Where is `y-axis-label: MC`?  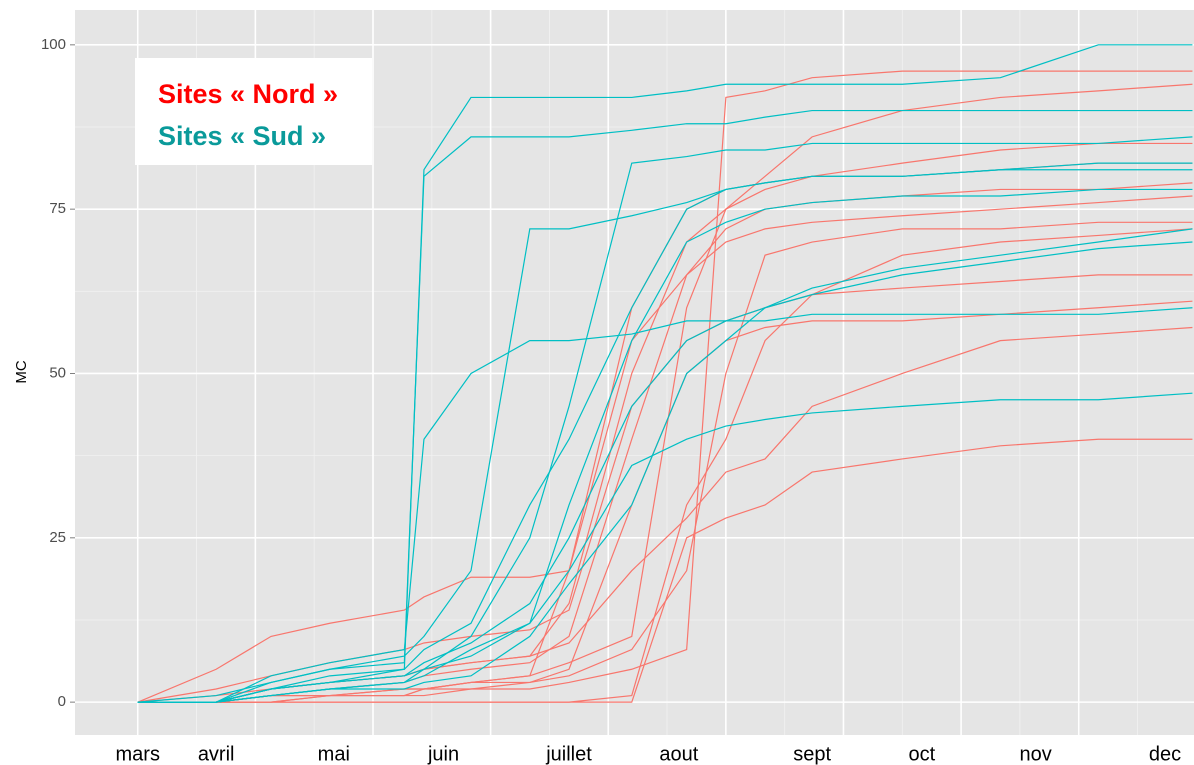
y-axis-label: MC is located at coordinates (21, 371).